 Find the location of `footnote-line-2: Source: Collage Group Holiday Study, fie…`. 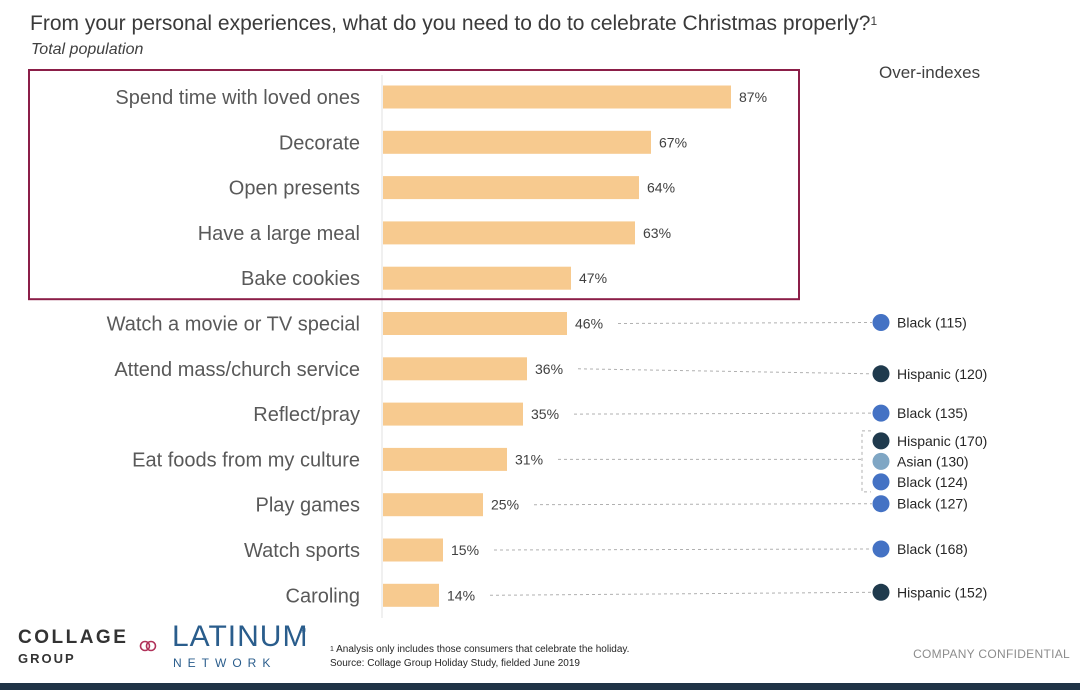

footnote-line-2: Source: Collage Group Holiday Study, fie… is located at coordinates (455, 663).